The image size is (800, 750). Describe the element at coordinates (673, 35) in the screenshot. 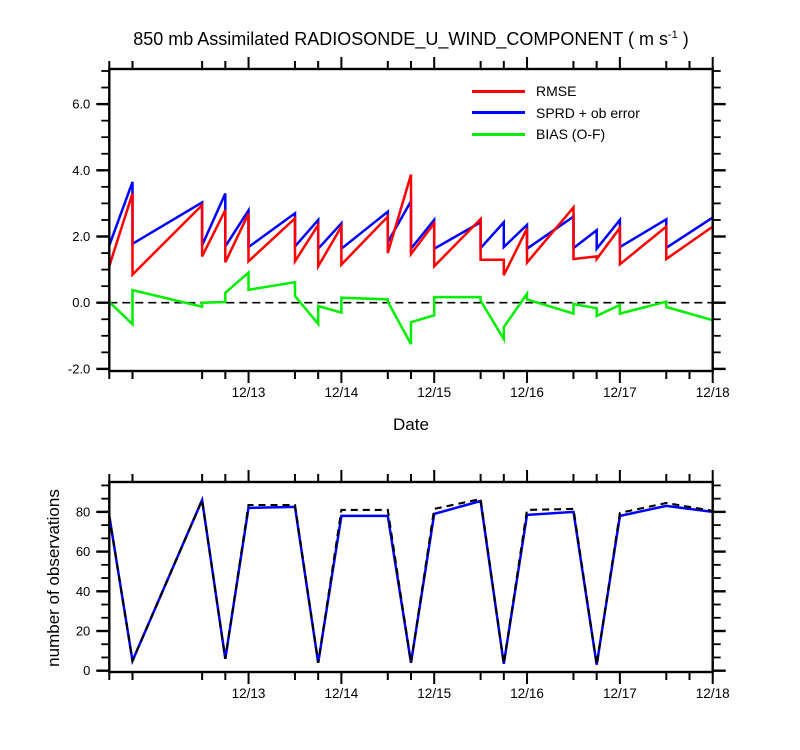

I see `chart-title-superscript: -1` at that location.